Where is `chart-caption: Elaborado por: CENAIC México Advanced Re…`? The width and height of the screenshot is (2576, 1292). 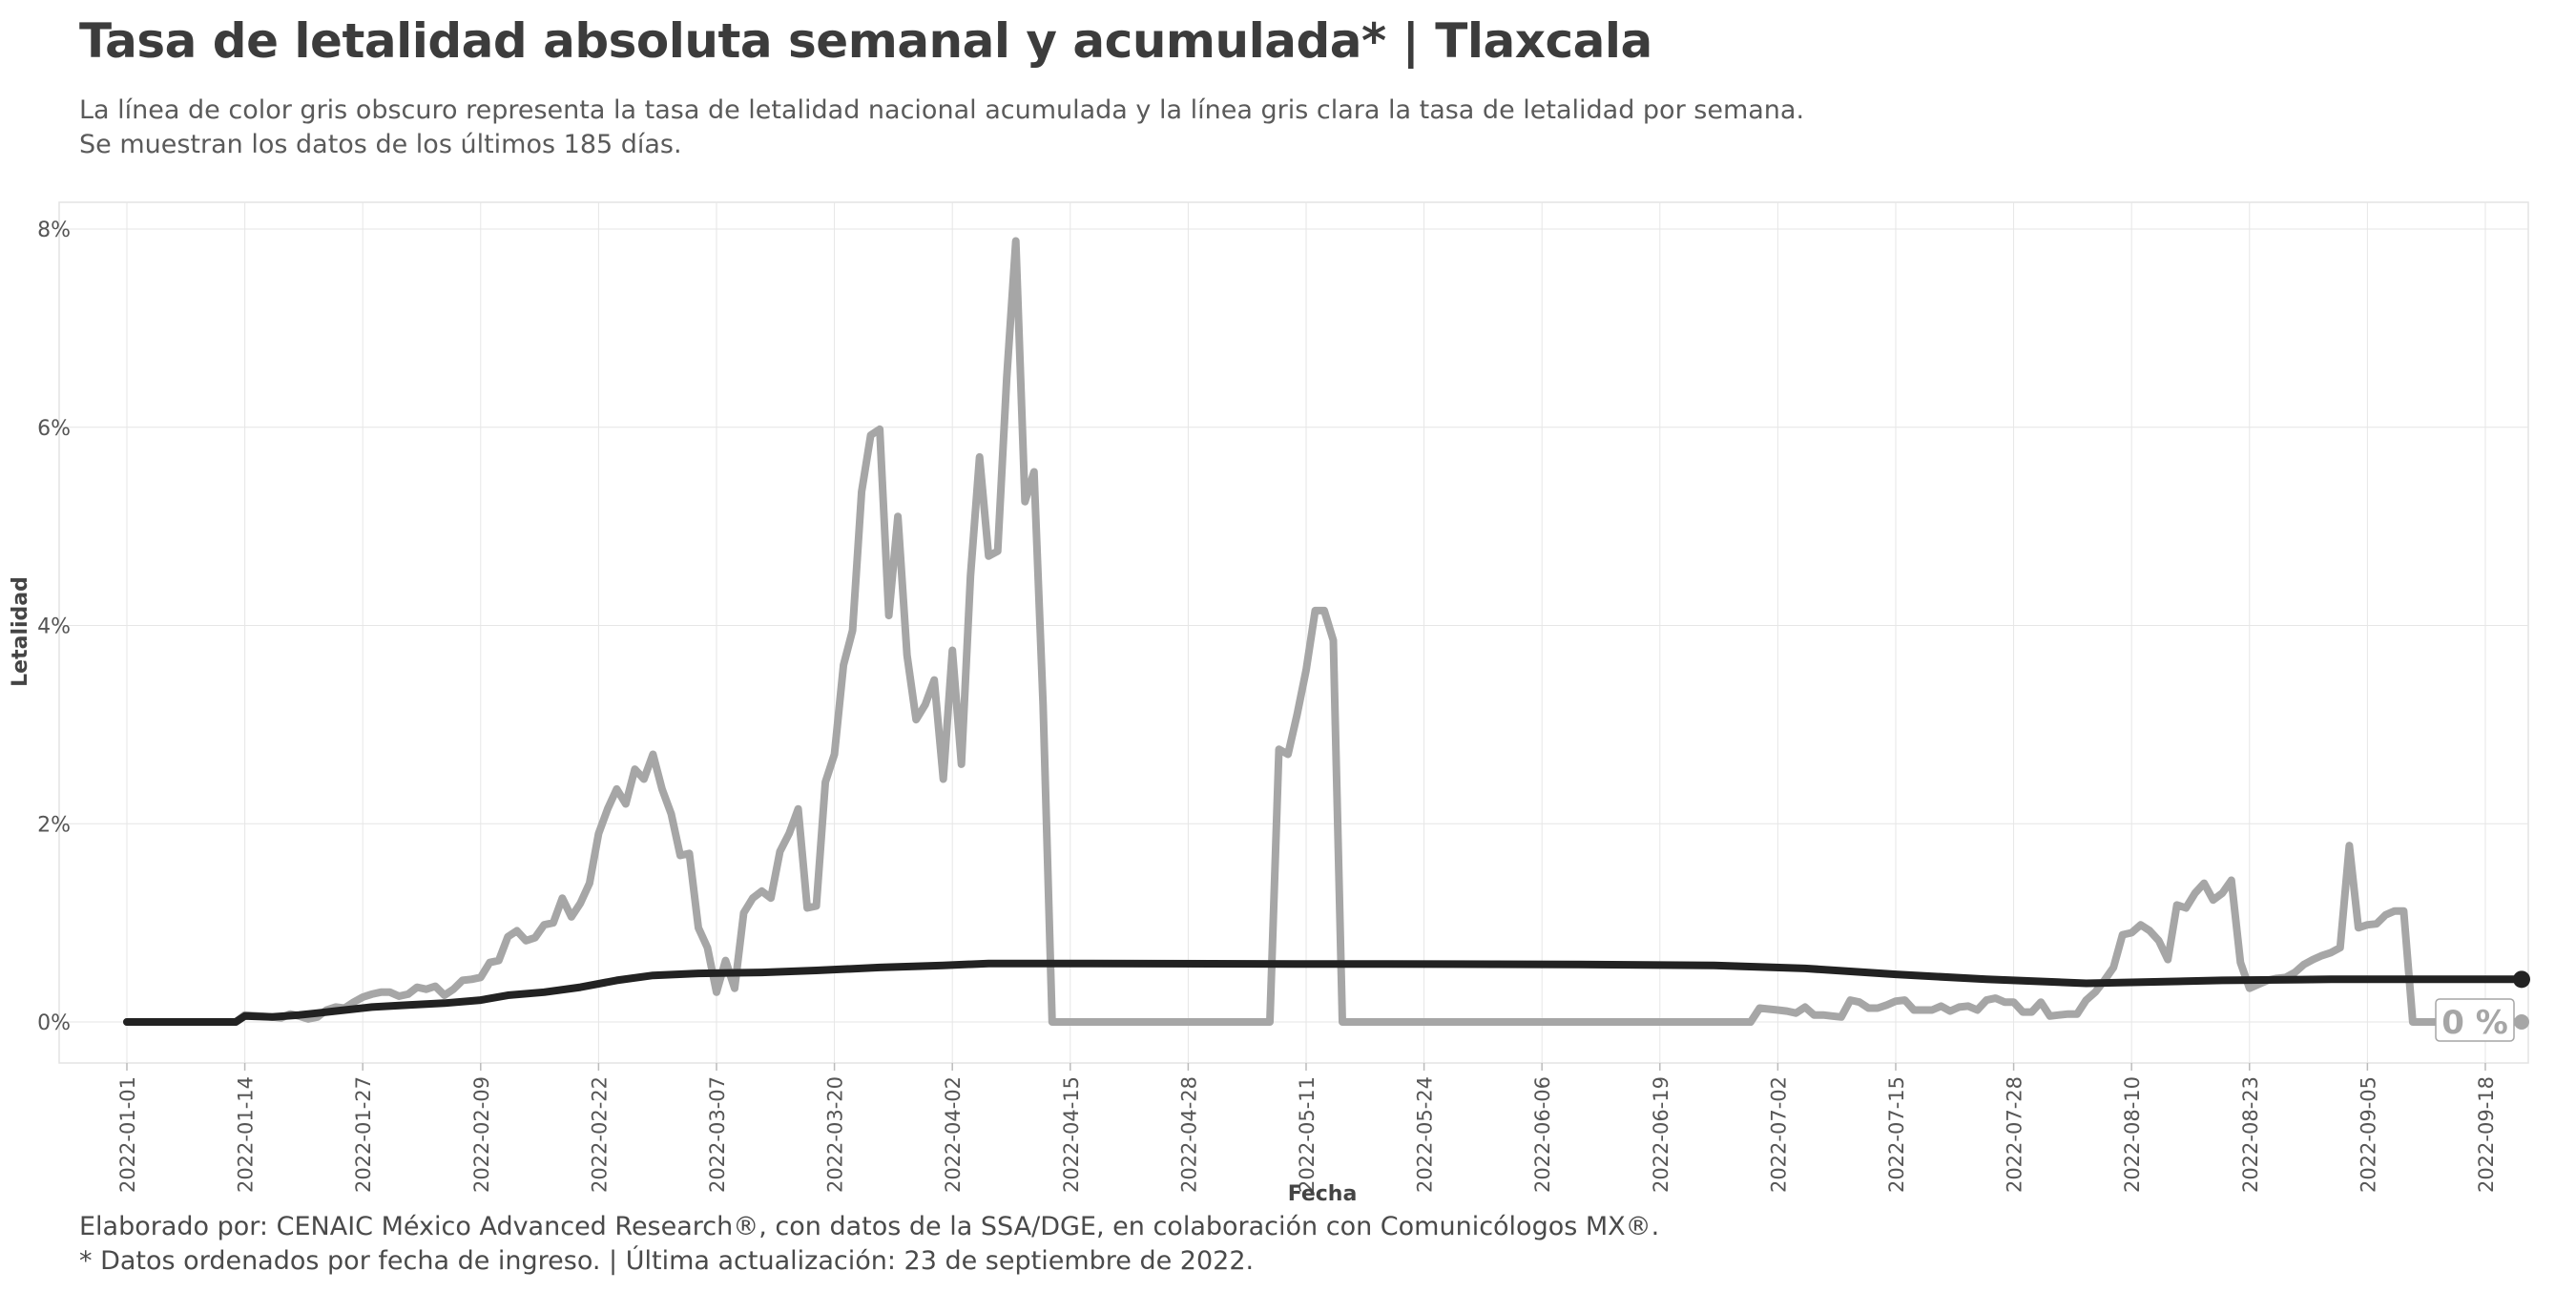
chart-caption: Elaborado por: CENAIC México Advanced Re… is located at coordinates (869, 1244).